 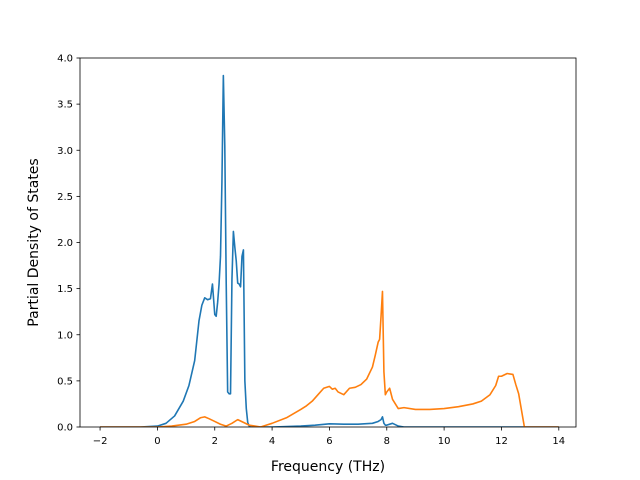 I want to click on y-axis: 0.0 0.5 1.0 1.5 2.0 2.5 3.0 3.5 4.0, so click(x=68, y=244).